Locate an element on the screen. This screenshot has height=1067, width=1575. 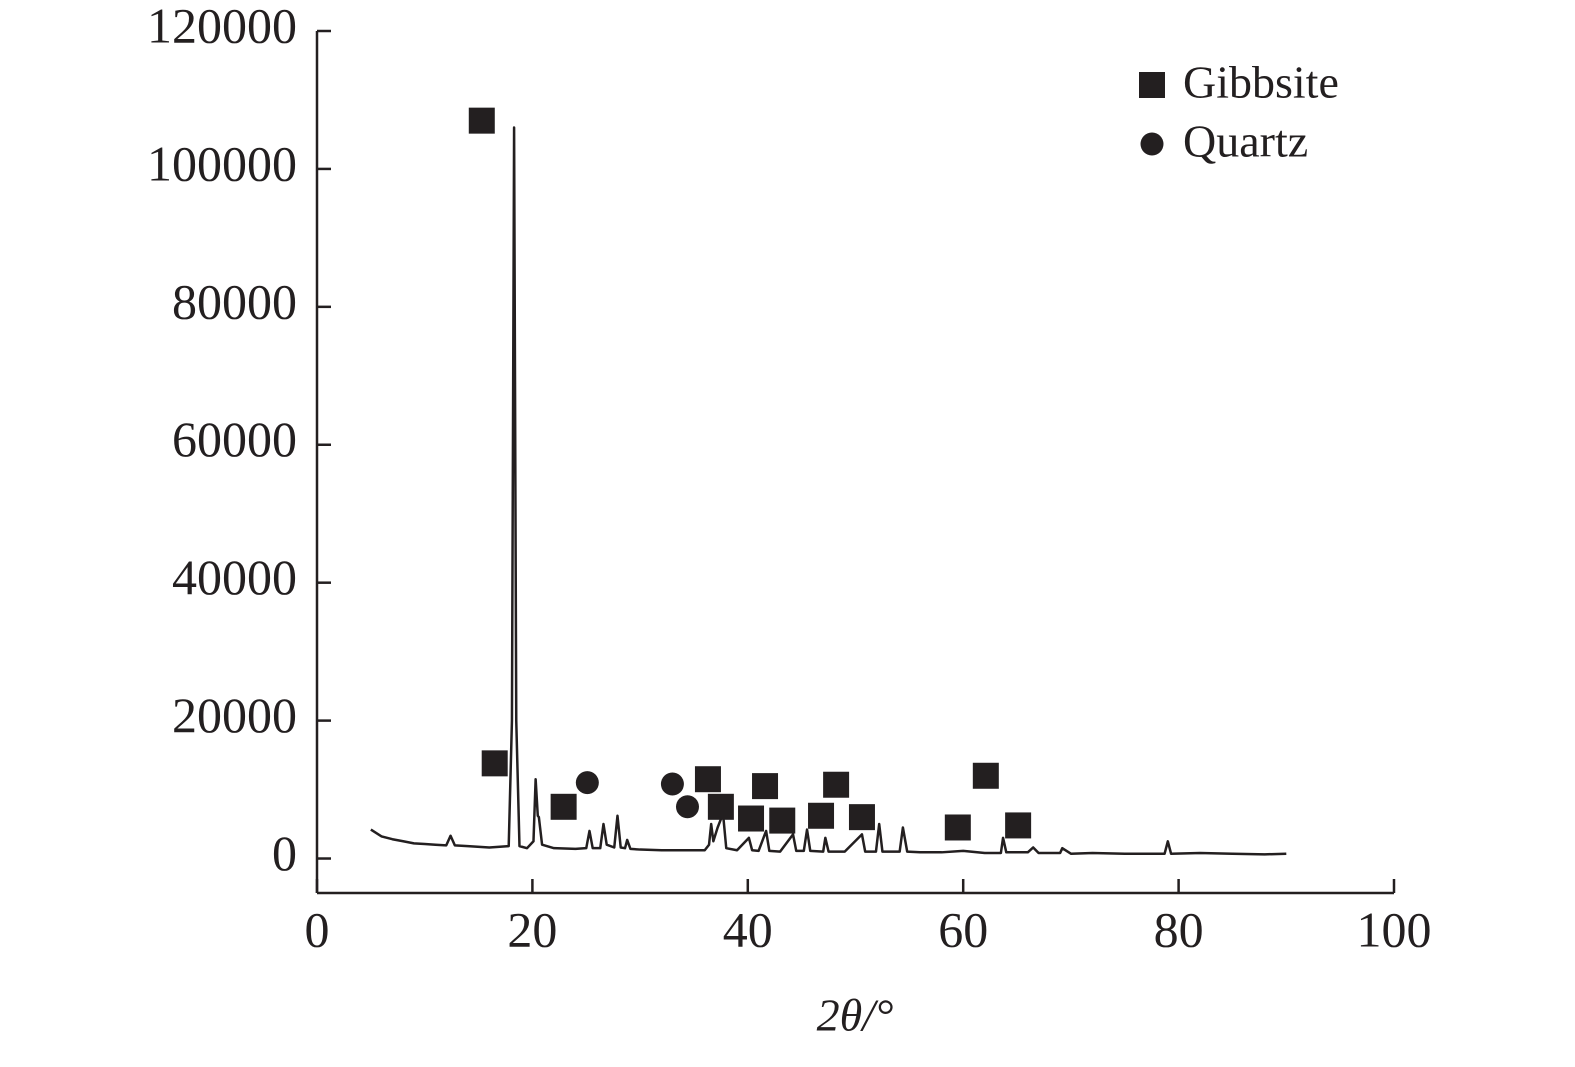
x-tick-label: 80 is located at coordinates (1179, 929).